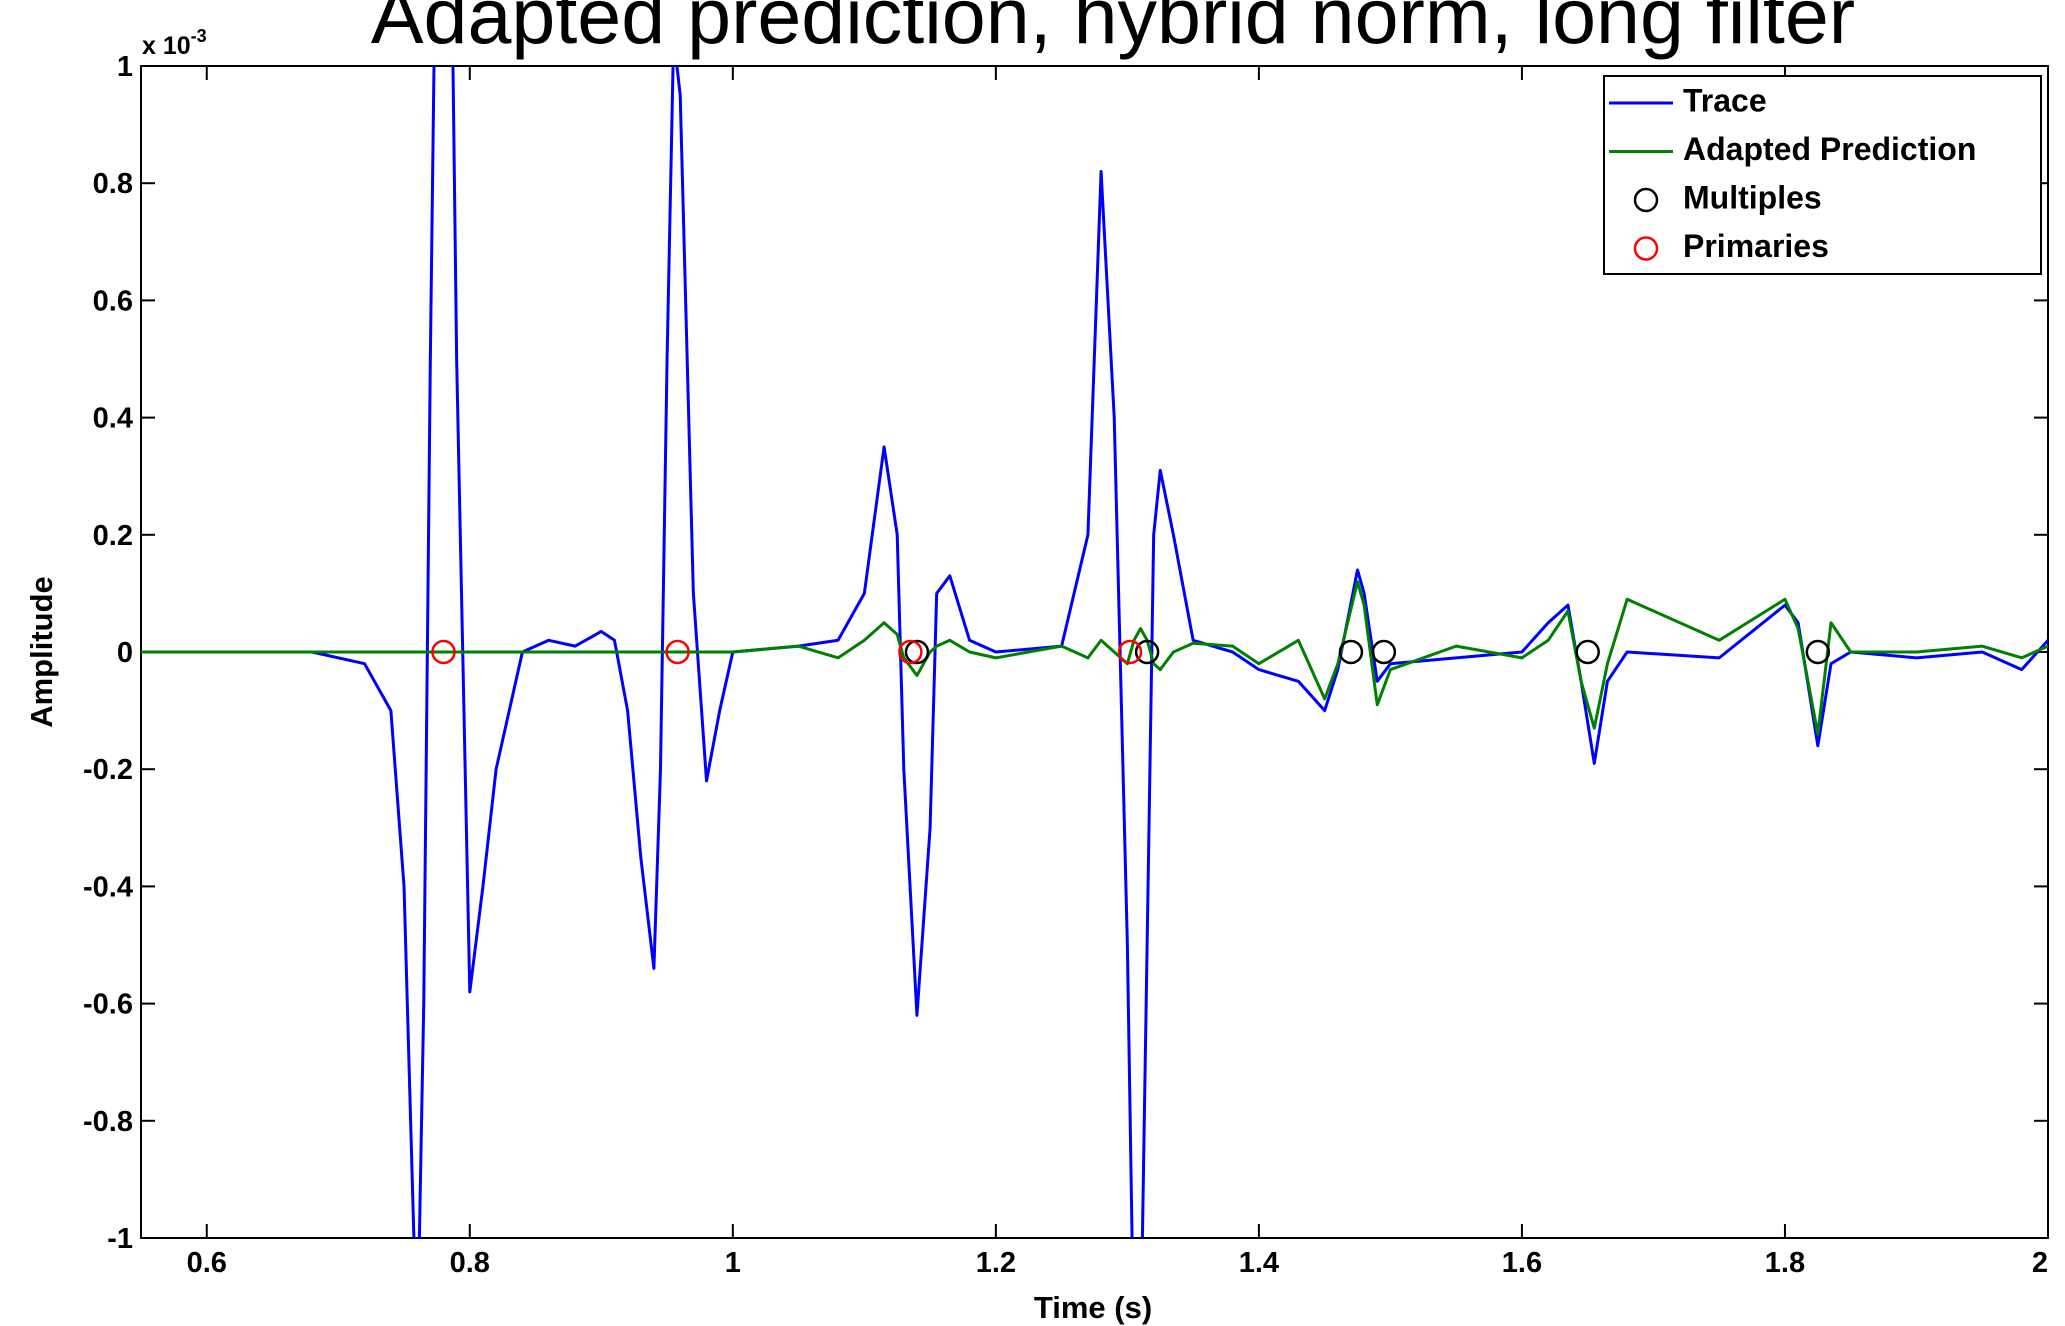  Describe the element at coordinates (166, 46) in the screenshot. I see `y-scale-base: x 10` at that location.